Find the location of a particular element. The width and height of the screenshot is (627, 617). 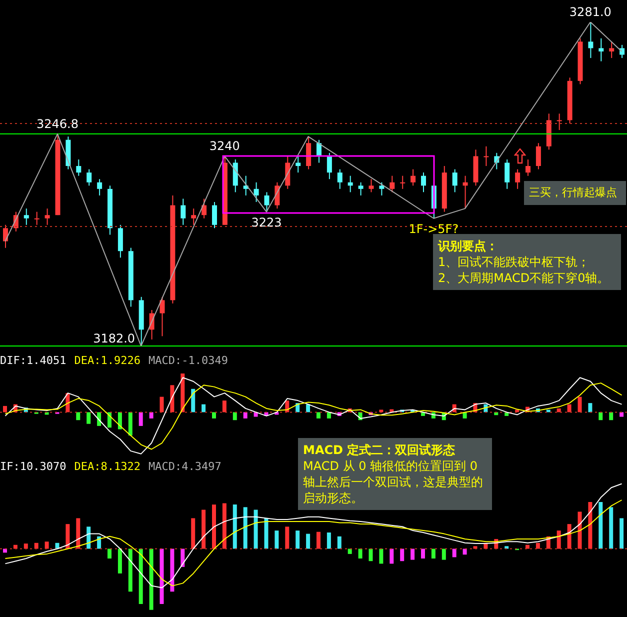

annotation: 3281.0 is located at coordinates (590, 12).